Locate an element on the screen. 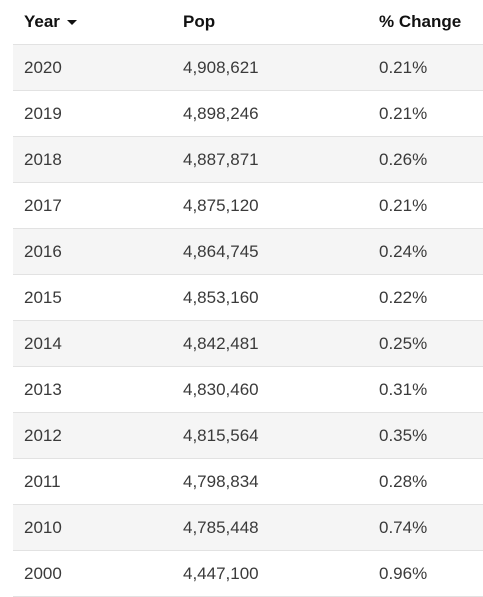  change-cell: 0.35% is located at coordinates (403, 435).